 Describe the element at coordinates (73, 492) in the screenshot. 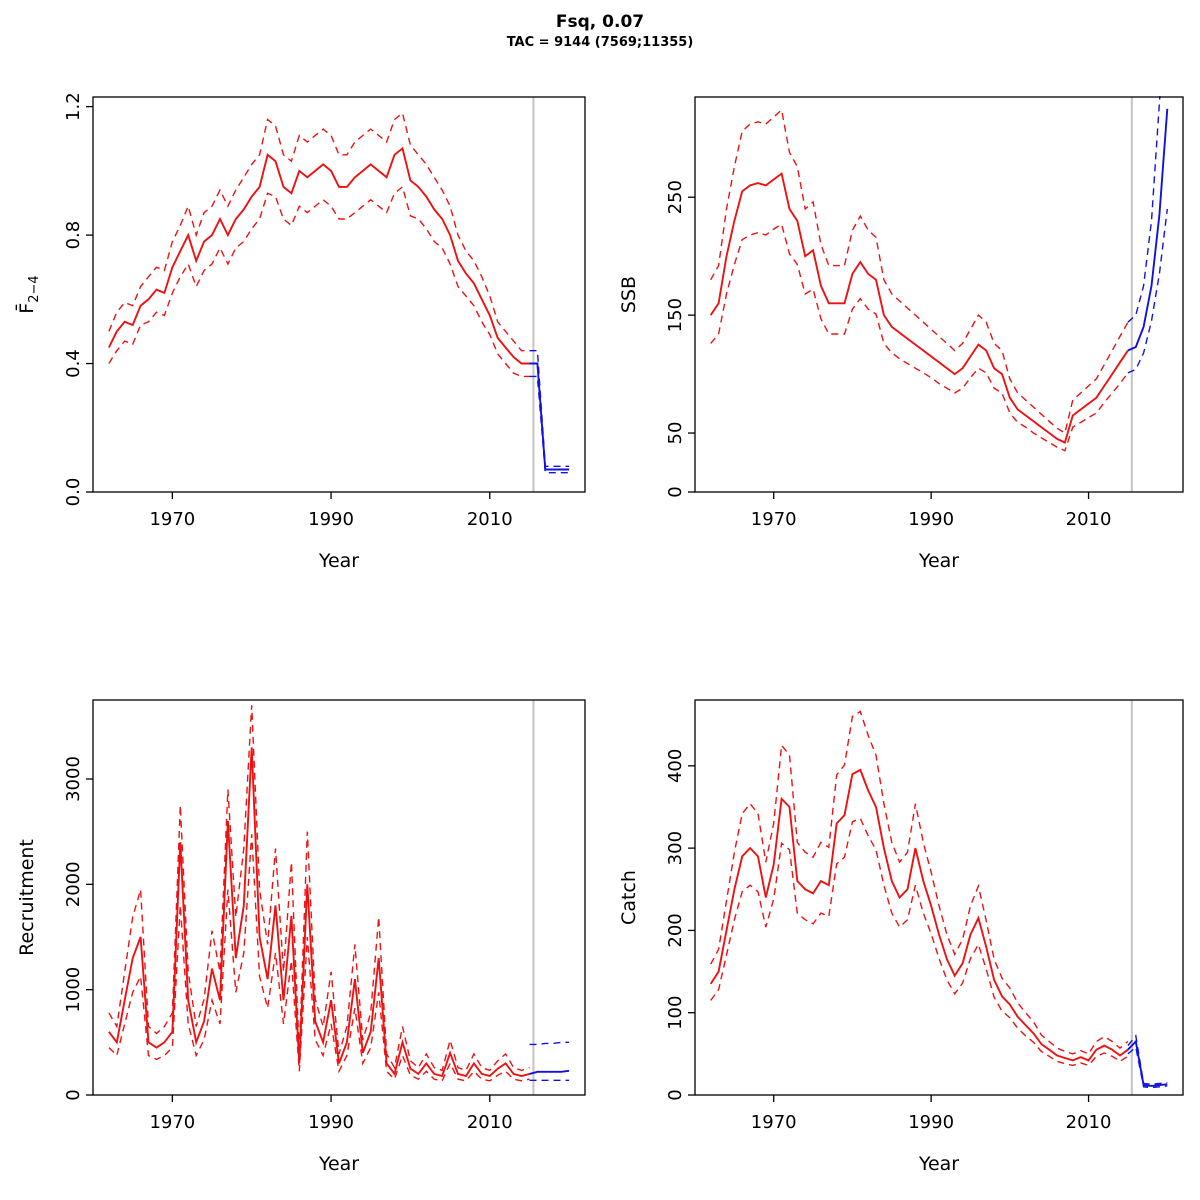

I see `y-tick-label: 0.0` at that location.